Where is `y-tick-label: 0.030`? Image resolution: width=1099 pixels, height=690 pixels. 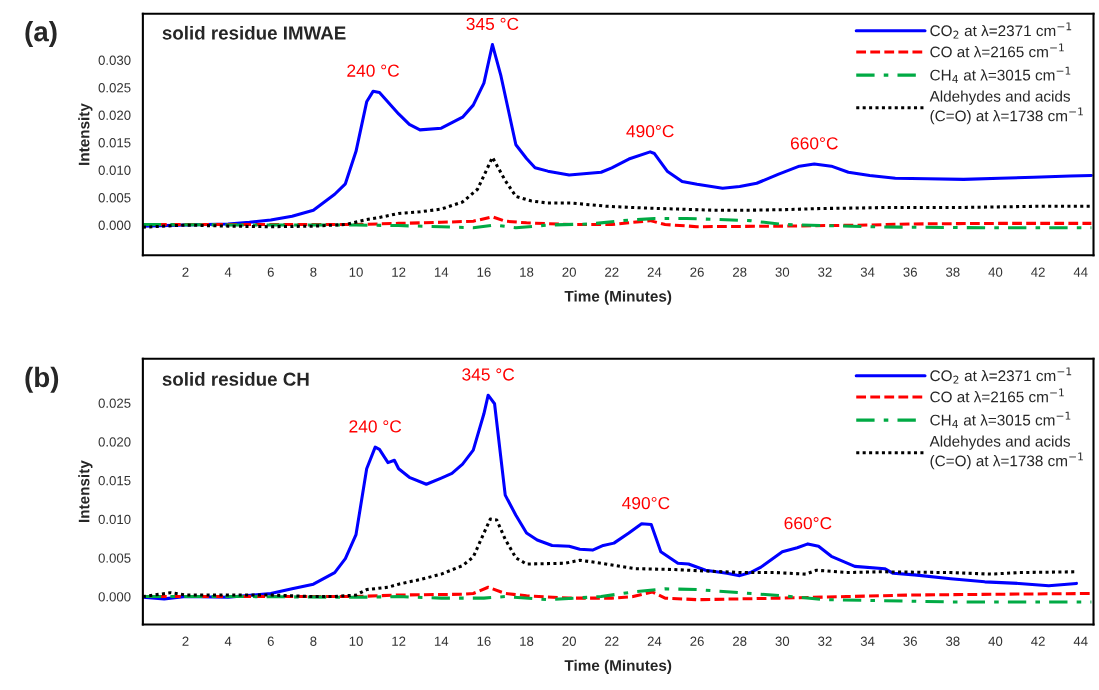
y-tick-label: 0.030 is located at coordinates (114, 60).